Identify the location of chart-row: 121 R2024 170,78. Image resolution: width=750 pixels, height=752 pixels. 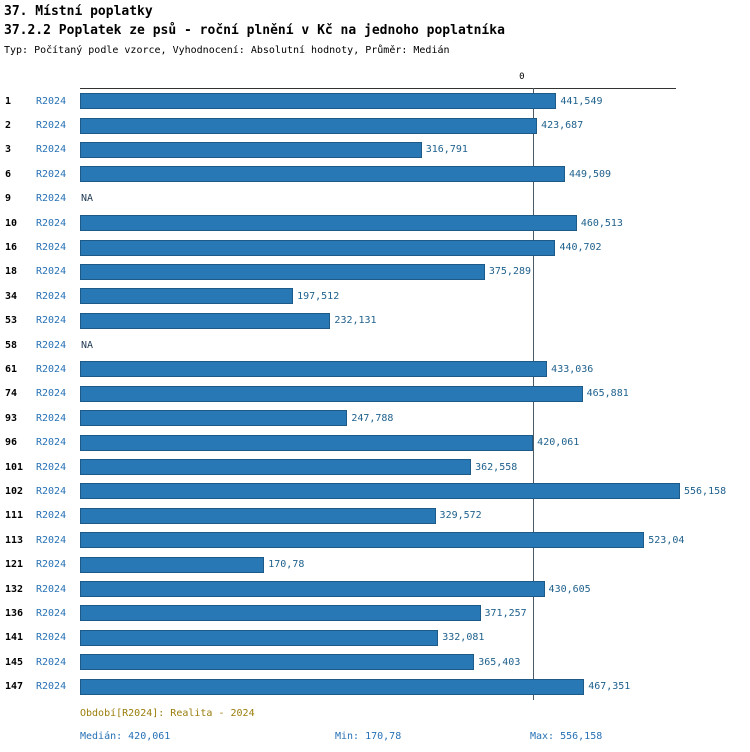
(375, 564).